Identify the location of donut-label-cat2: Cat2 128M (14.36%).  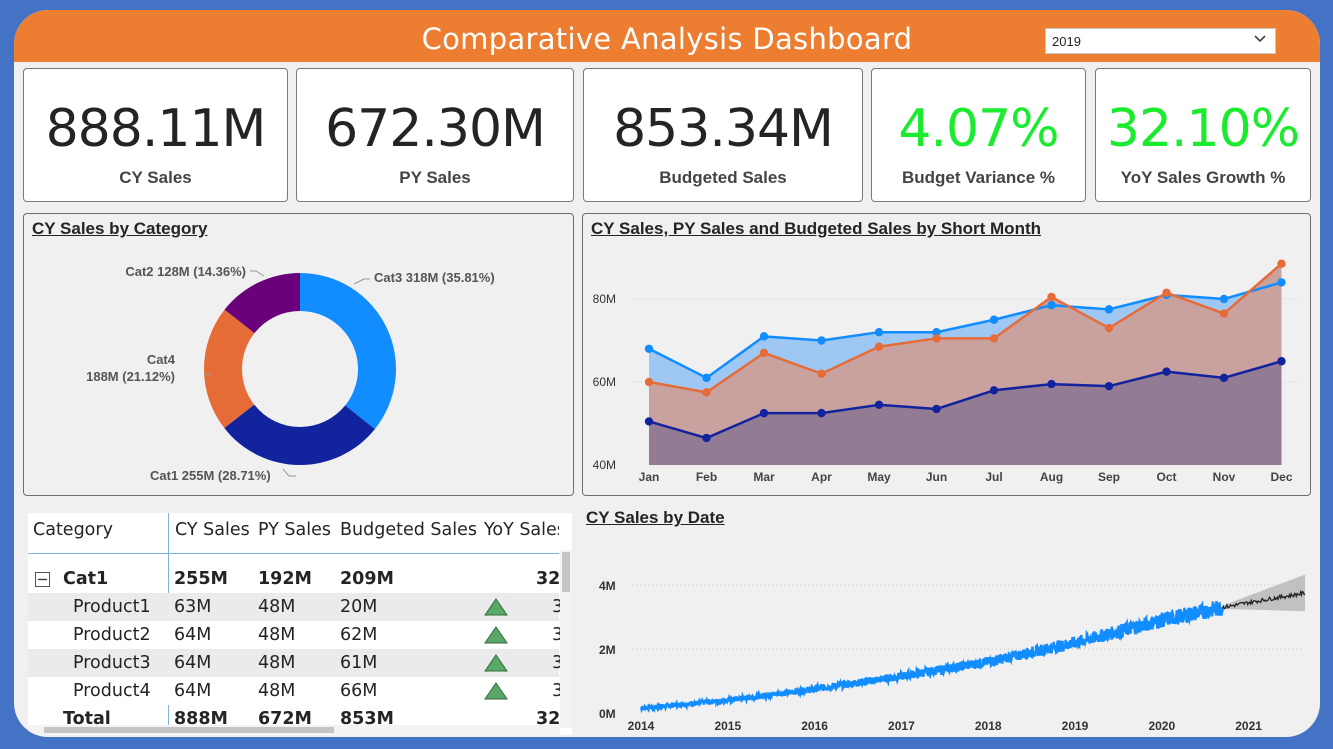
(185, 271).